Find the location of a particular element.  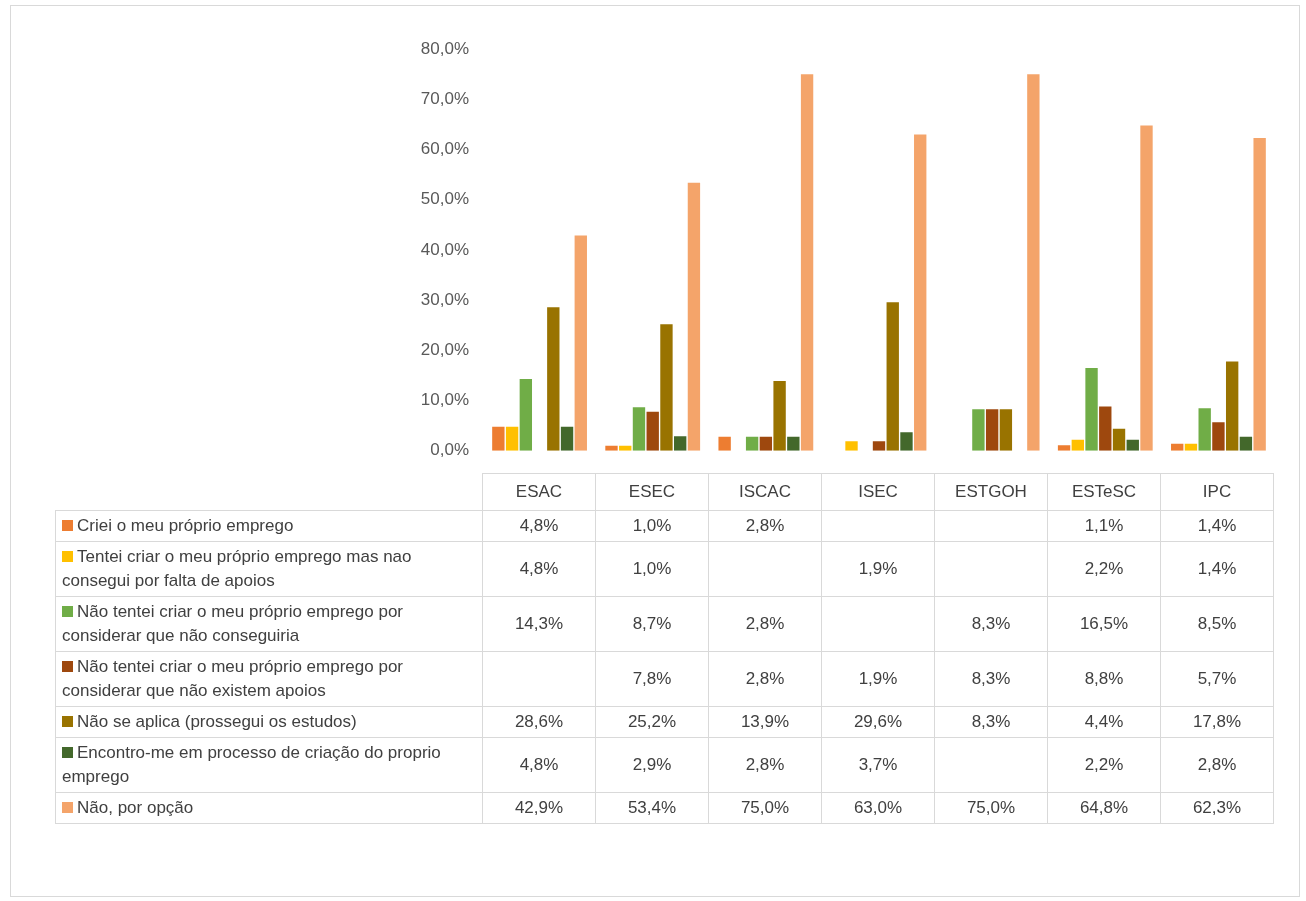

x-tick-label: ISEC is located at coordinates (878, 492).